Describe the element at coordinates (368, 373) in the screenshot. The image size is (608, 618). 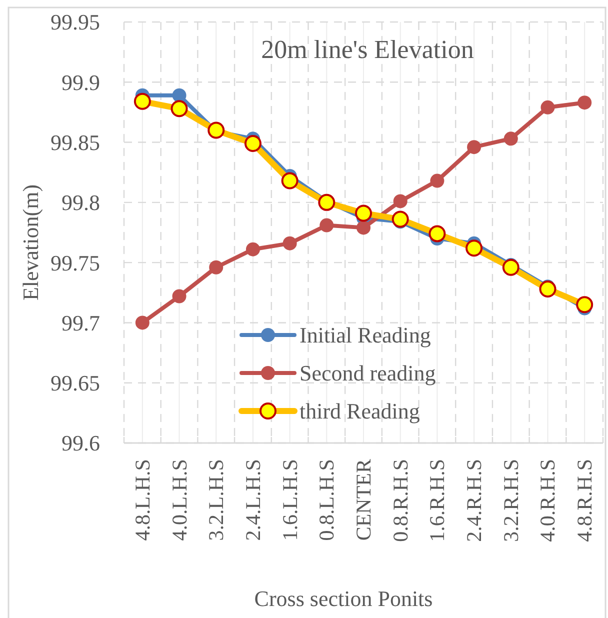
I see `legend-label: Second reading` at that location.